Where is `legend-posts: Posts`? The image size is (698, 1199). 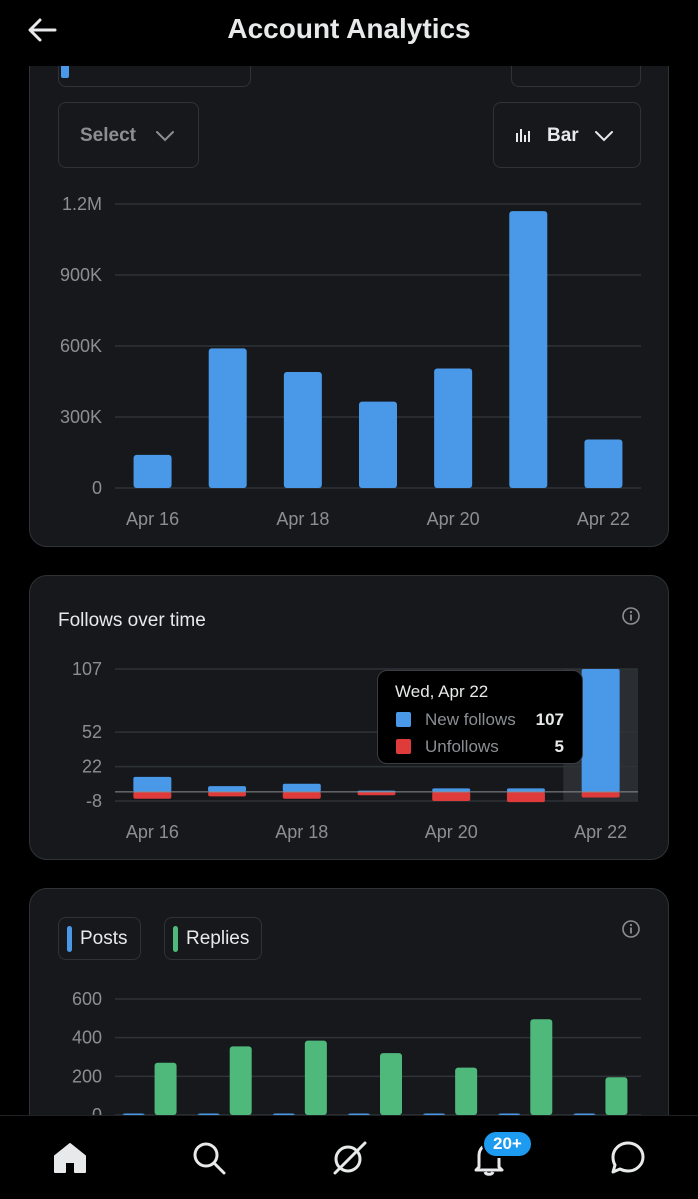
legend-posts: Posts is located at coordinates (99, 938).